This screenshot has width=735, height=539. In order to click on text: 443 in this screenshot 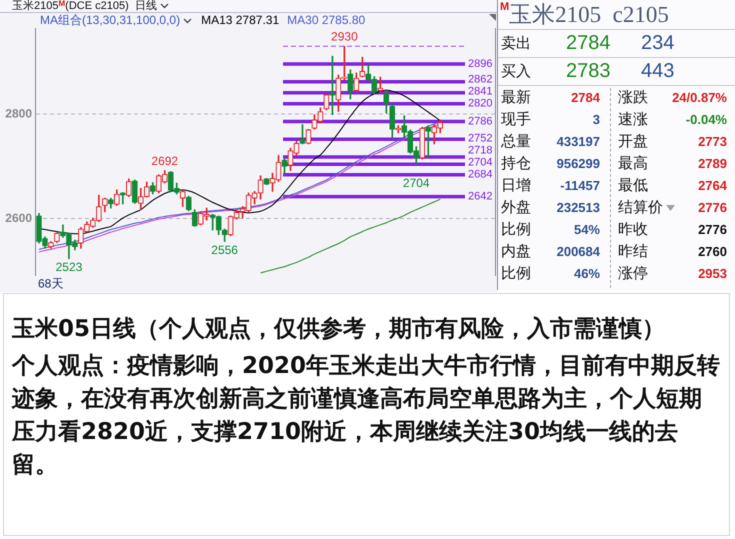, I will do `click(657, 71)`.